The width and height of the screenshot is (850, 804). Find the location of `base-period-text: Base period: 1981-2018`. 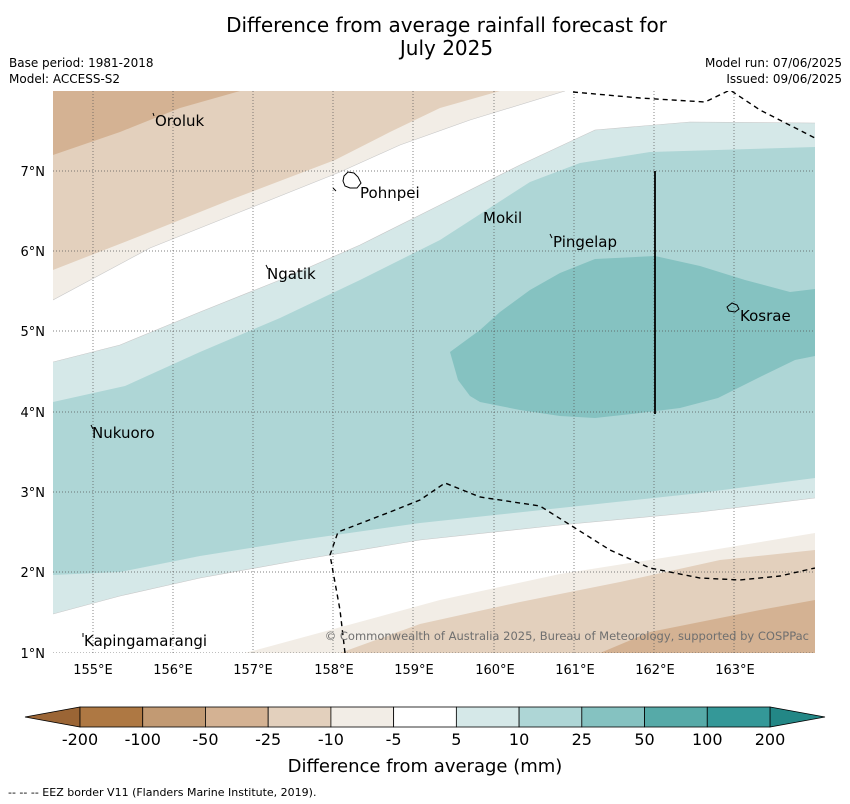

base-period-text: Base period: 1981-2018 is located at coordinates (81, 63).